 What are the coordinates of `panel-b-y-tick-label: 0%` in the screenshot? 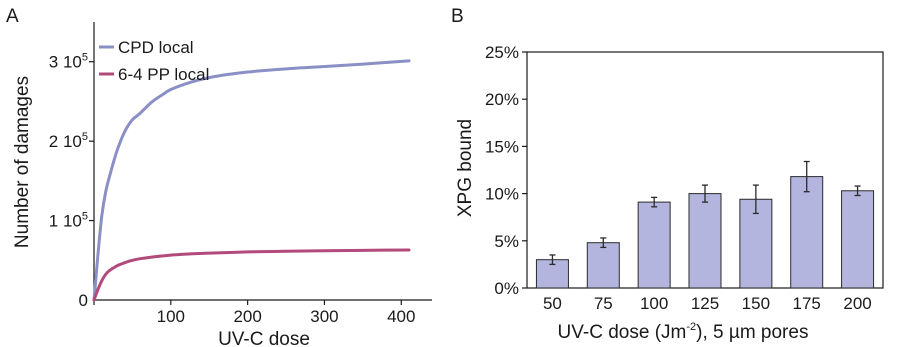 It's located at (506, 288).